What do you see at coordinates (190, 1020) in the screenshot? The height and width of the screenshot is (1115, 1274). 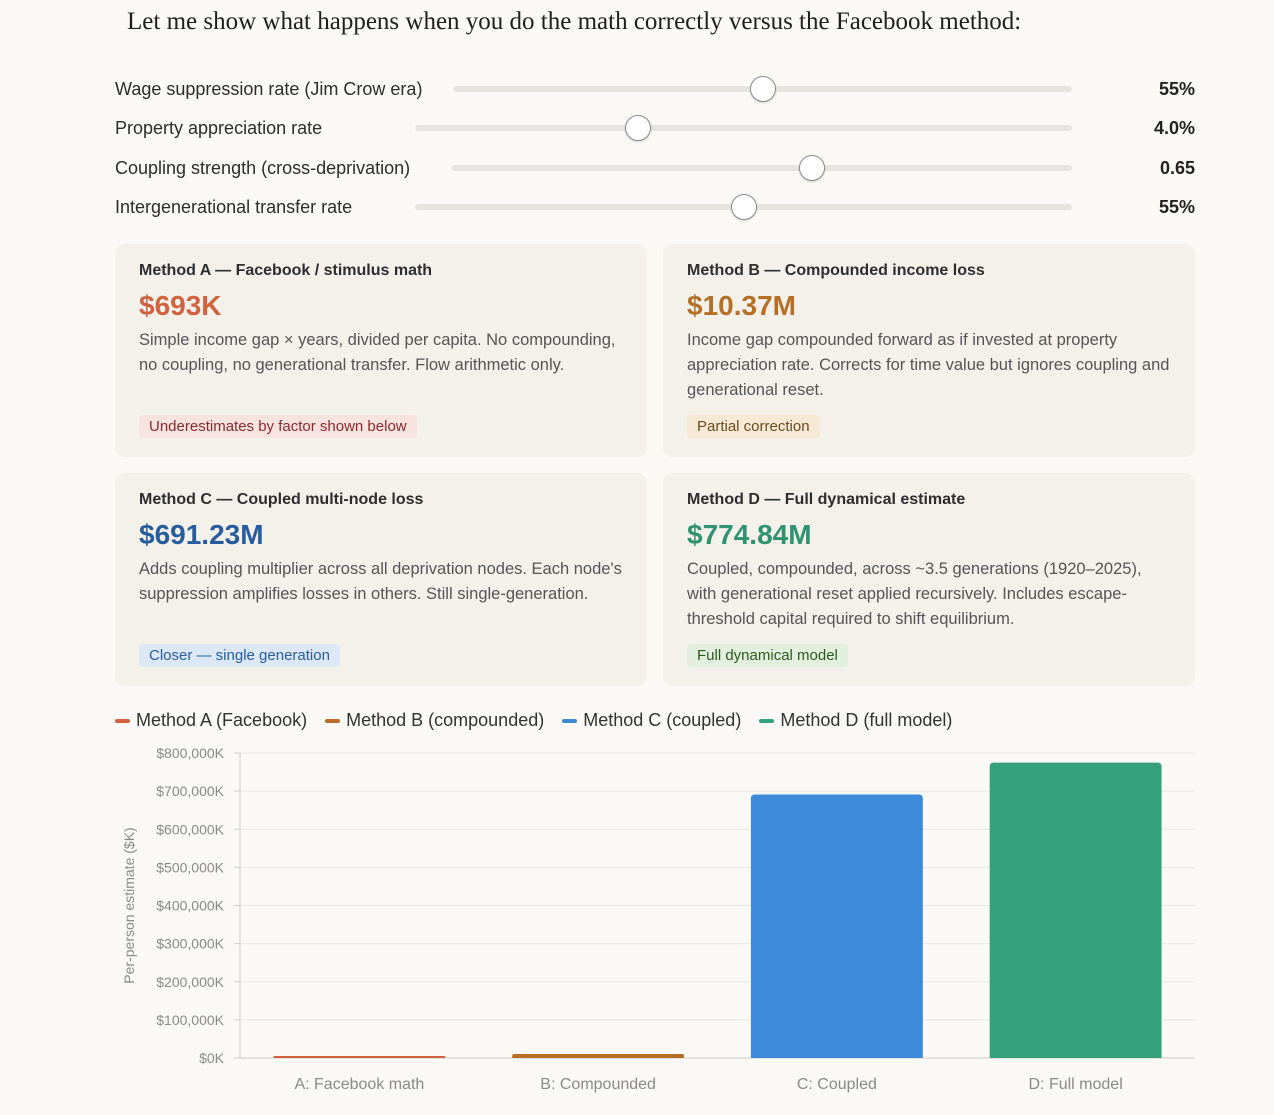 I see `y-tick-label: $100,000K` at bounding box center [190, 1020].